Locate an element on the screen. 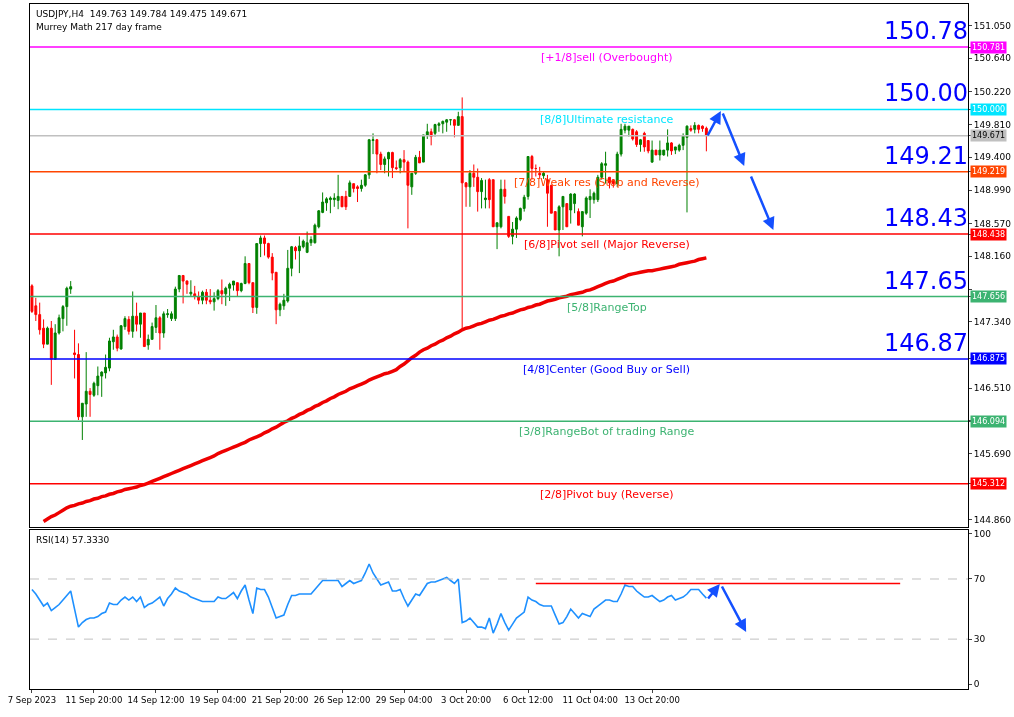 This screenshot has width=1014, height=717. y-tick-label: 148.160 is located at coordinates (992, 256).